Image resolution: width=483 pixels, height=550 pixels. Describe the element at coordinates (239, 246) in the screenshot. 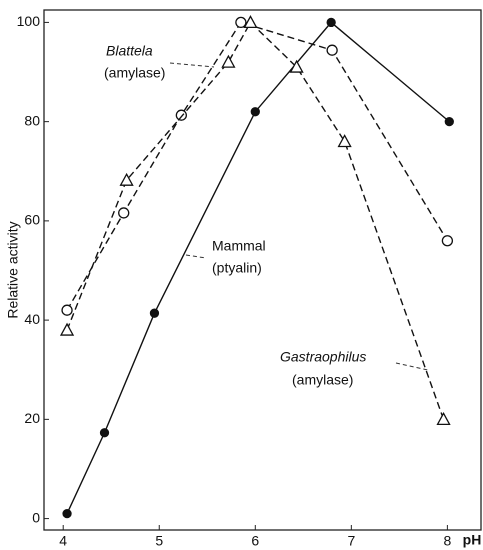

I see `annotation: Mammal` at that location.